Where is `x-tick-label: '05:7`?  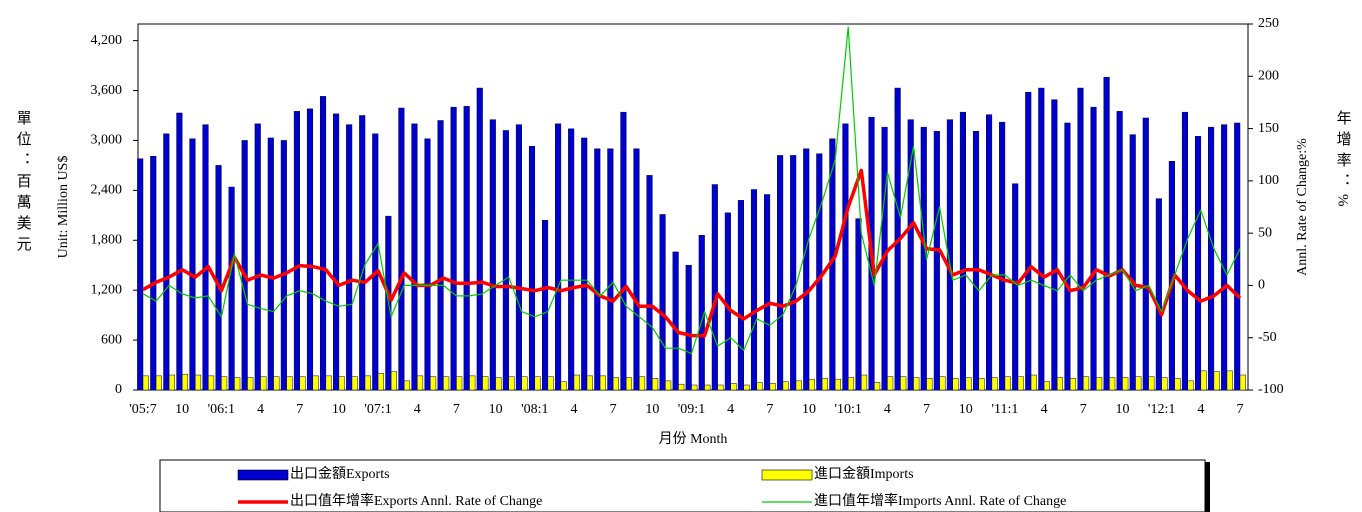
x-tick-label: '05:7 is located at coordinates (142, 409).